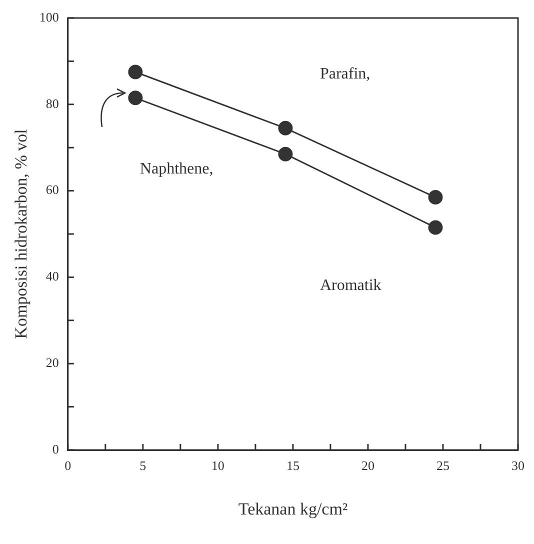 The height and width of the screenshot is (544, 534). I want to click on x-tick-label: 10, so click(217, 466).